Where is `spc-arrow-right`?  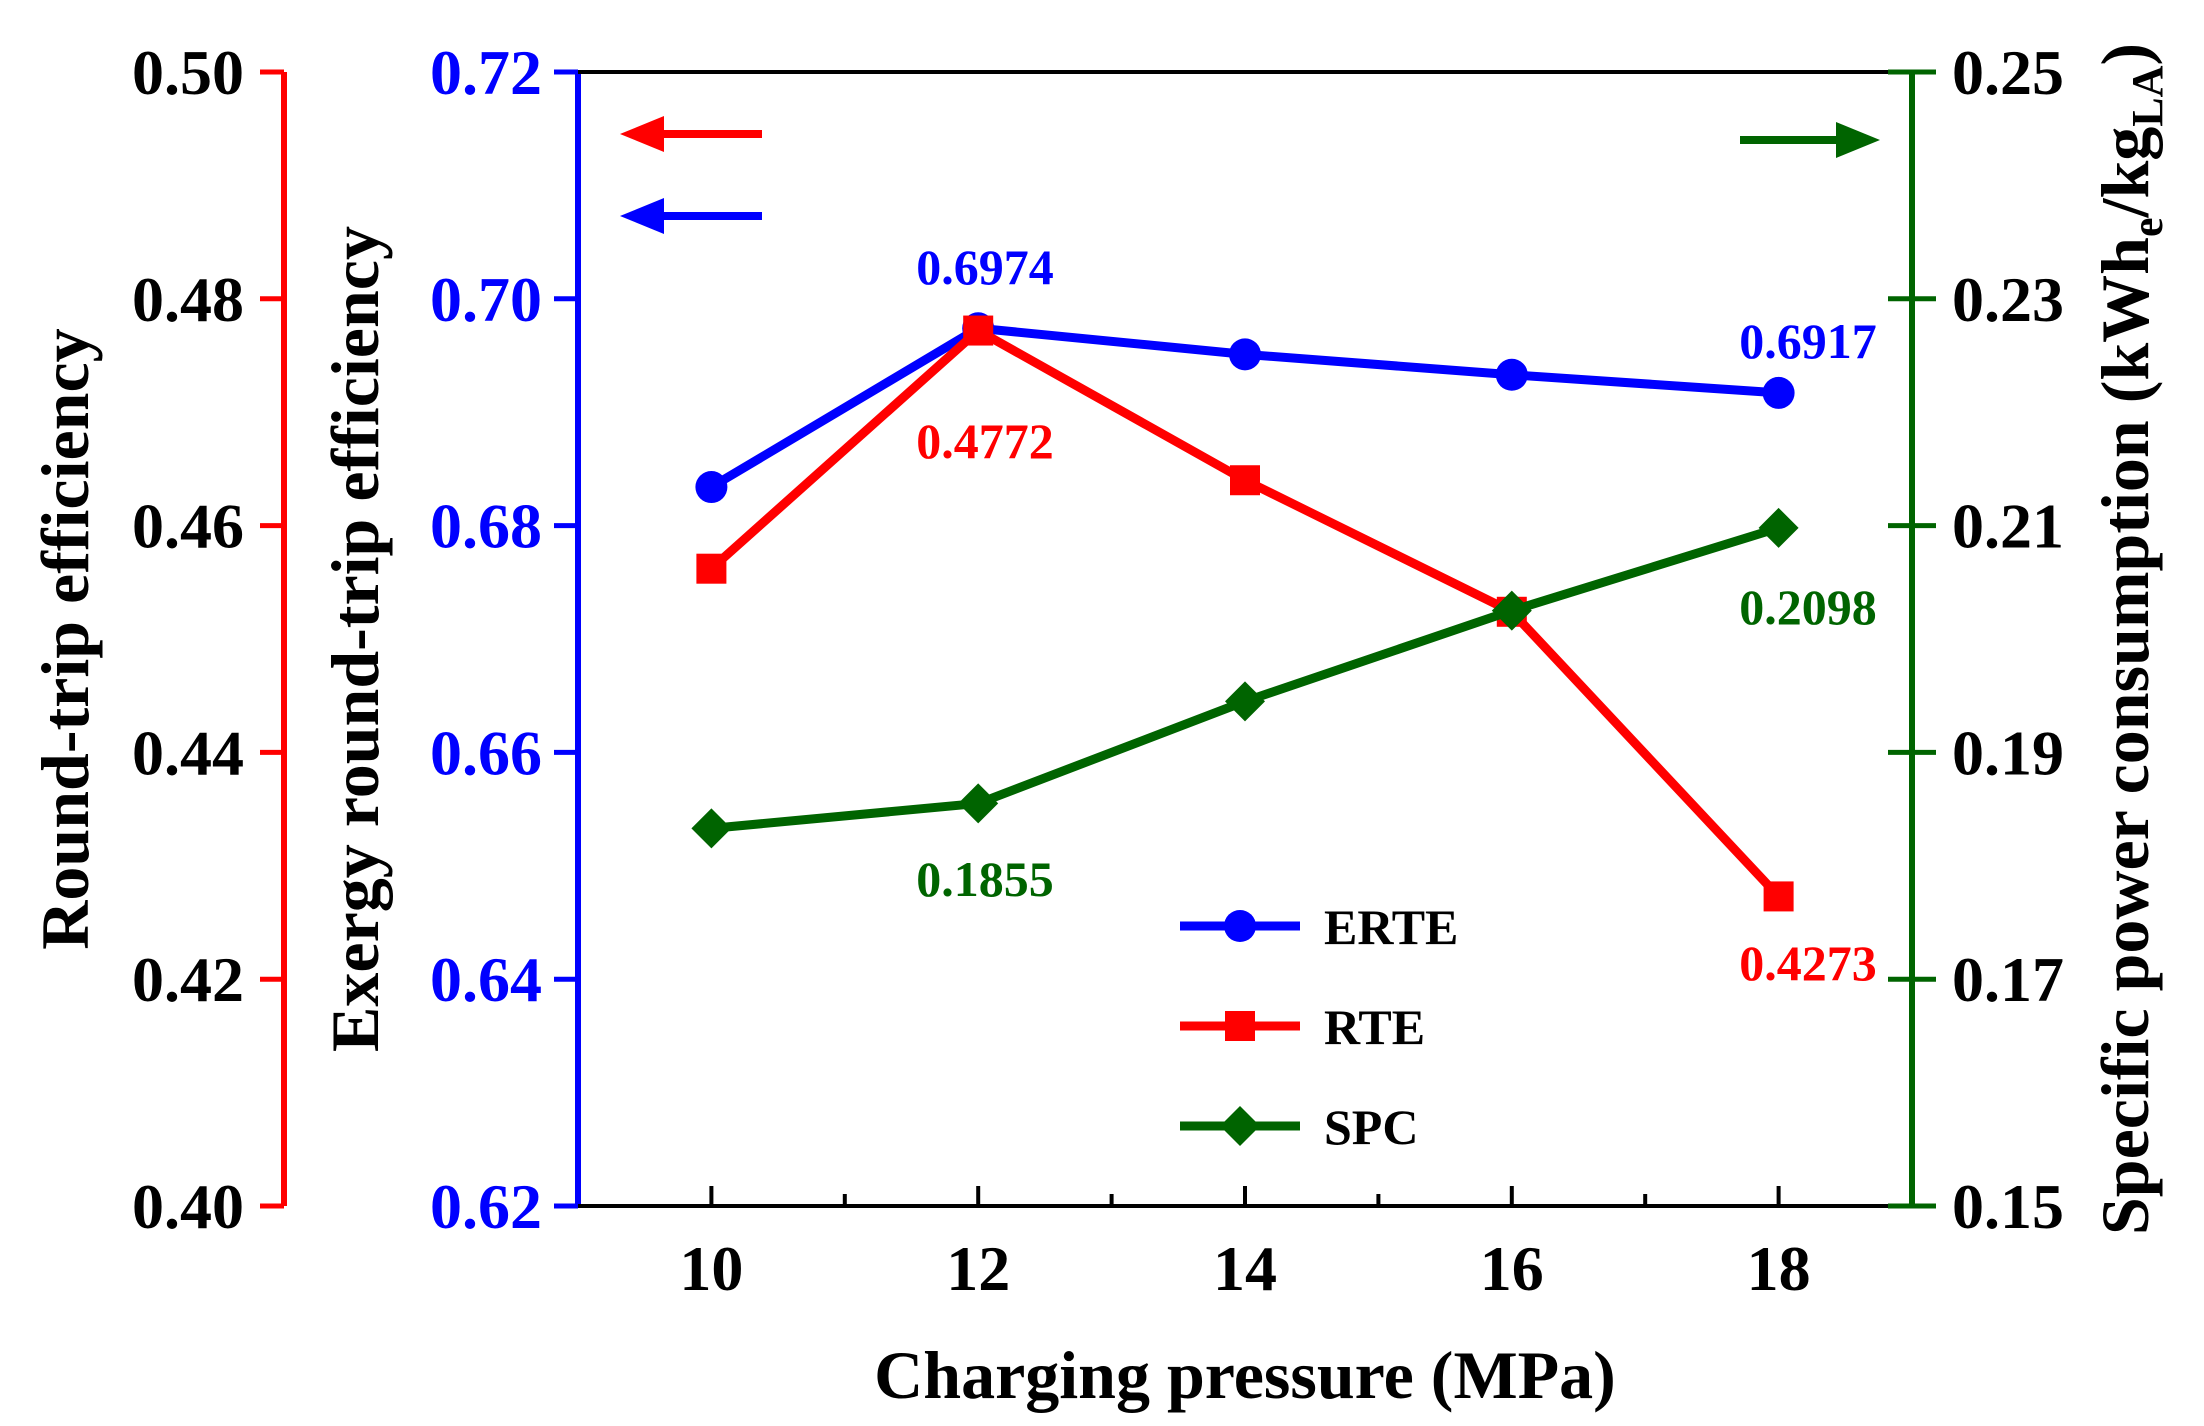 spc-arrow-right is located at coordinates (1810, 140).